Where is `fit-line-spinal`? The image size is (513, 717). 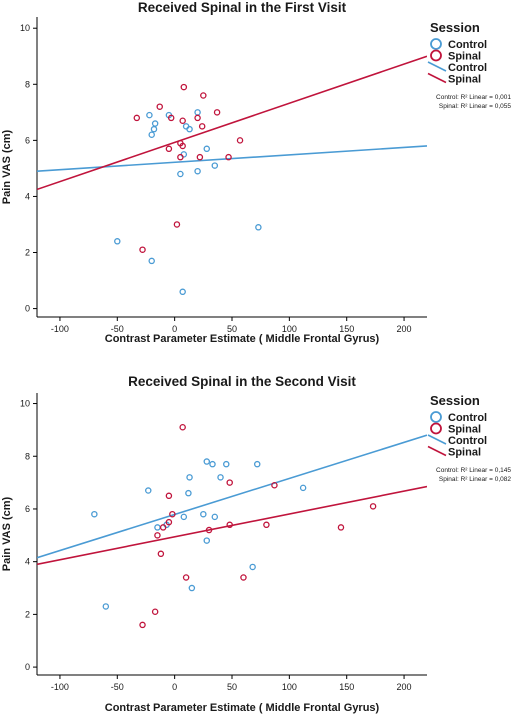
fit-line-spinal is located at coordinates (232, 123).